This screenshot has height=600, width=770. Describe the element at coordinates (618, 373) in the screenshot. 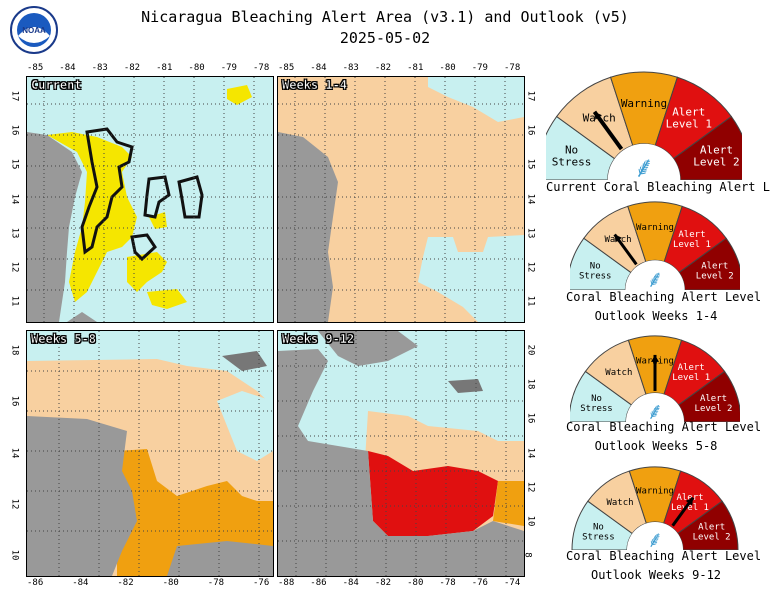

I see `gauge-segment-label: Watch` at that location.